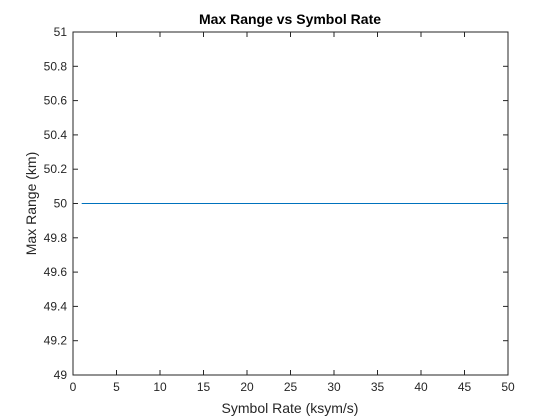  I want to click on y-tick-label: 50, so click(61, 204).